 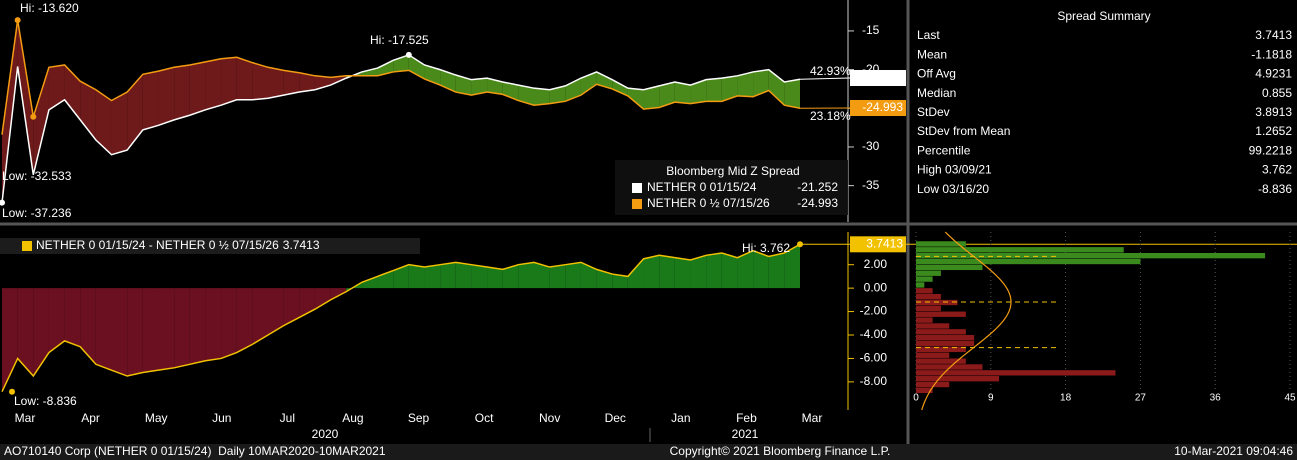 I want to click on x-tick-label: Mar, so click(x=812, y=418).